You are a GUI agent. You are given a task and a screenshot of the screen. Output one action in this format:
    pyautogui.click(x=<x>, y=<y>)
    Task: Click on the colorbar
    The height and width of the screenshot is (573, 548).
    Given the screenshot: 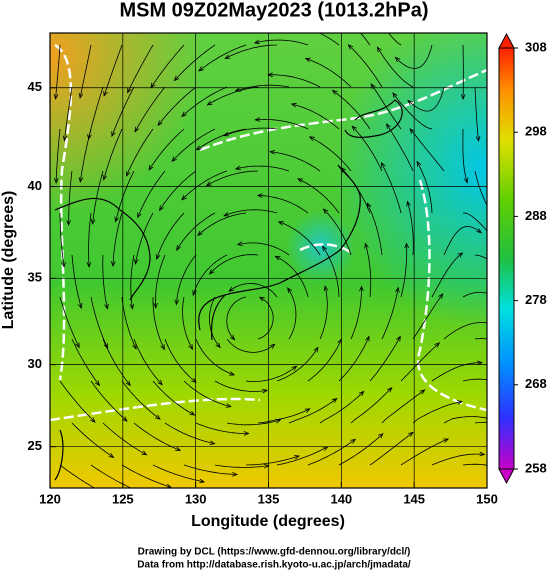 What is the action you would take?
    pyautogui.click(x=506, y=258)
    